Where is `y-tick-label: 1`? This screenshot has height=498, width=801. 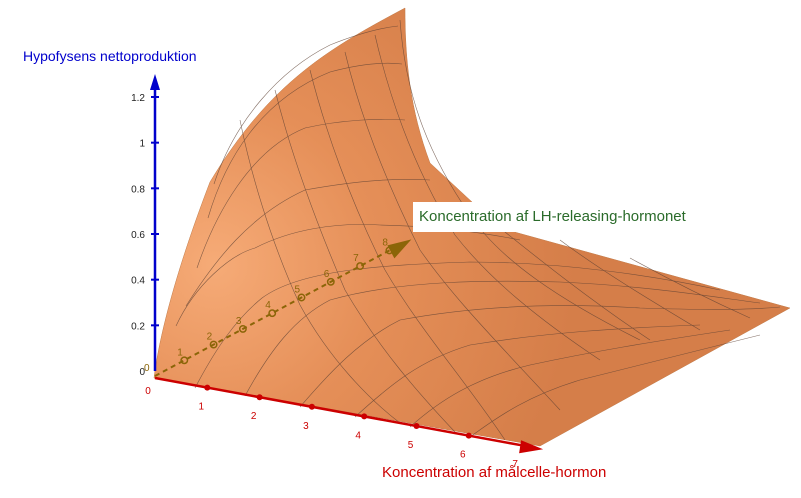 y-tick-label: 1 is located at coordinates (180, 352).